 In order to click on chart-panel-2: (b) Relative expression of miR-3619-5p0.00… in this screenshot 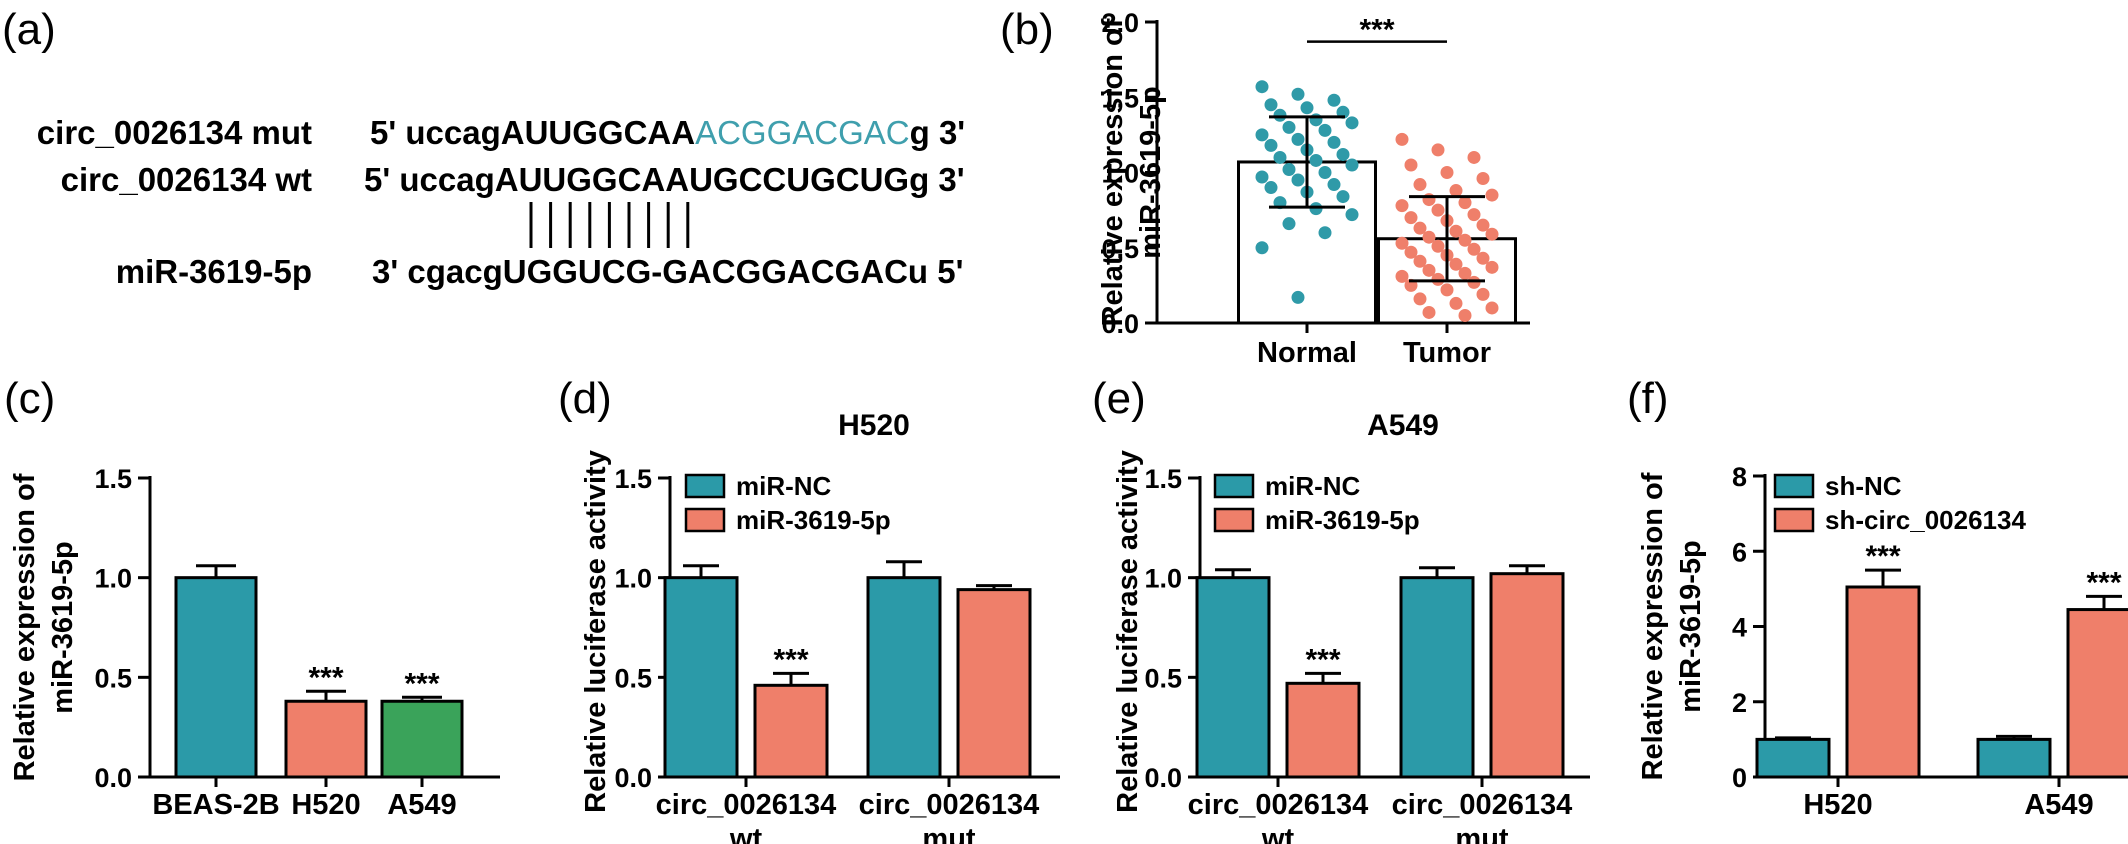, I will do `click(1265, 187)`.